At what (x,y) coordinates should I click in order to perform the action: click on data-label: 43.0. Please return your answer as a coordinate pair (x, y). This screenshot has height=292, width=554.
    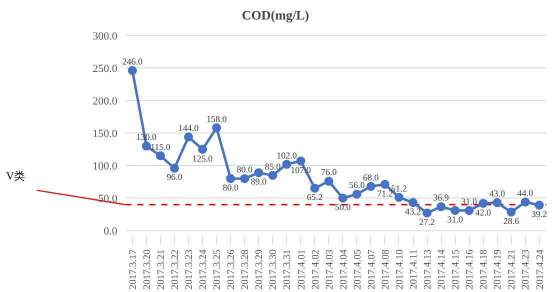
    Looking at the image, I should click on (497, 193).